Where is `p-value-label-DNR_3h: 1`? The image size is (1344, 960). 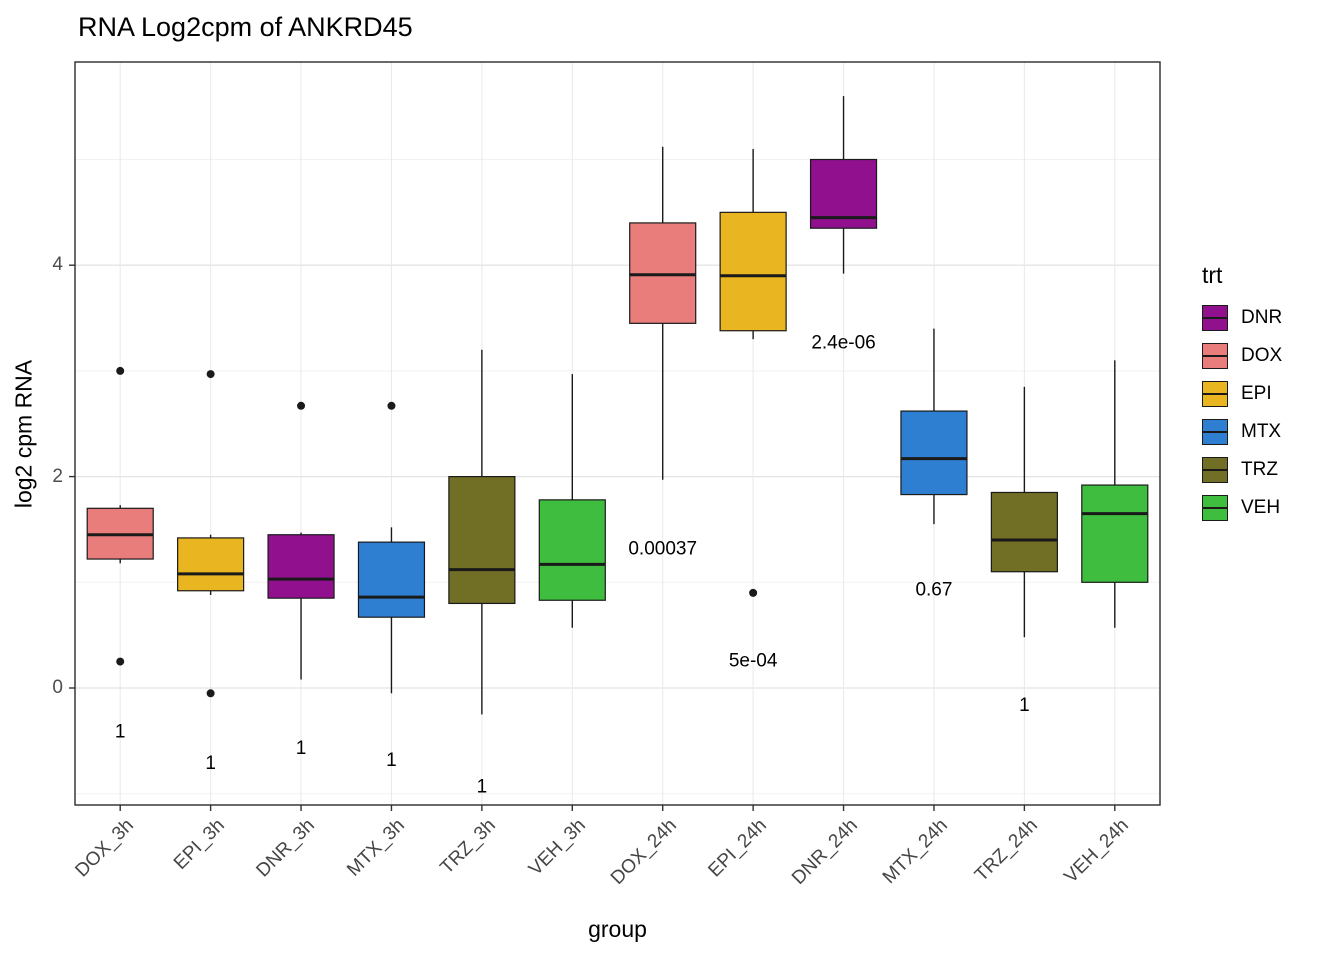 p-value-label-DNR_3h: 1 is located at coordinates (301, 748).